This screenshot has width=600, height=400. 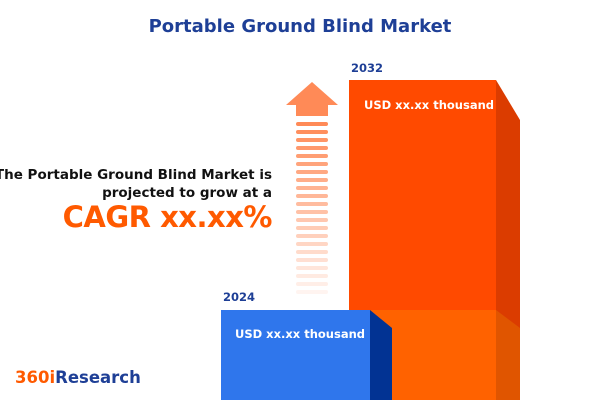 I want to click on bar-2024-front, so click(x=295, y=355).